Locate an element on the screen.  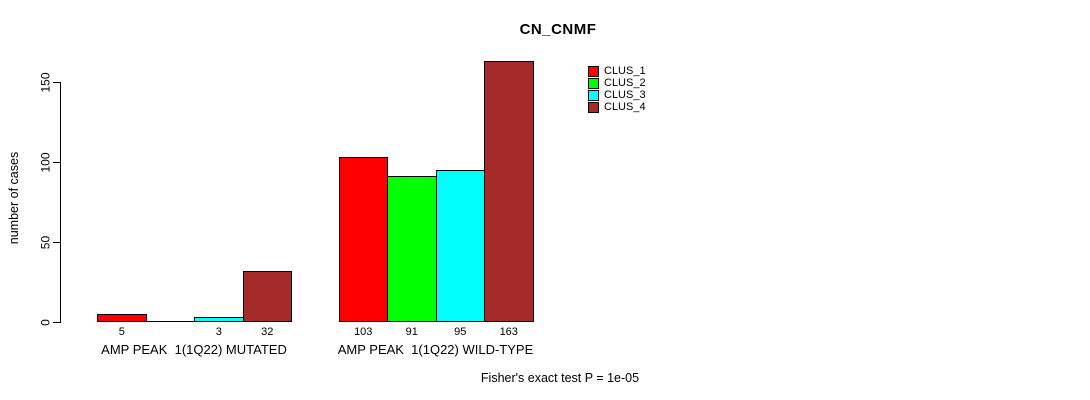
bar-value-label: 5 is located at coordinates (121, 332).